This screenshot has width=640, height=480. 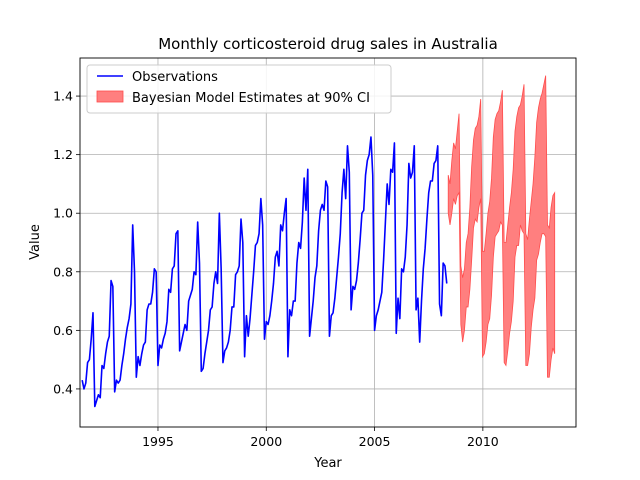 I want to click on legend-box, so click(x=239, y=89).